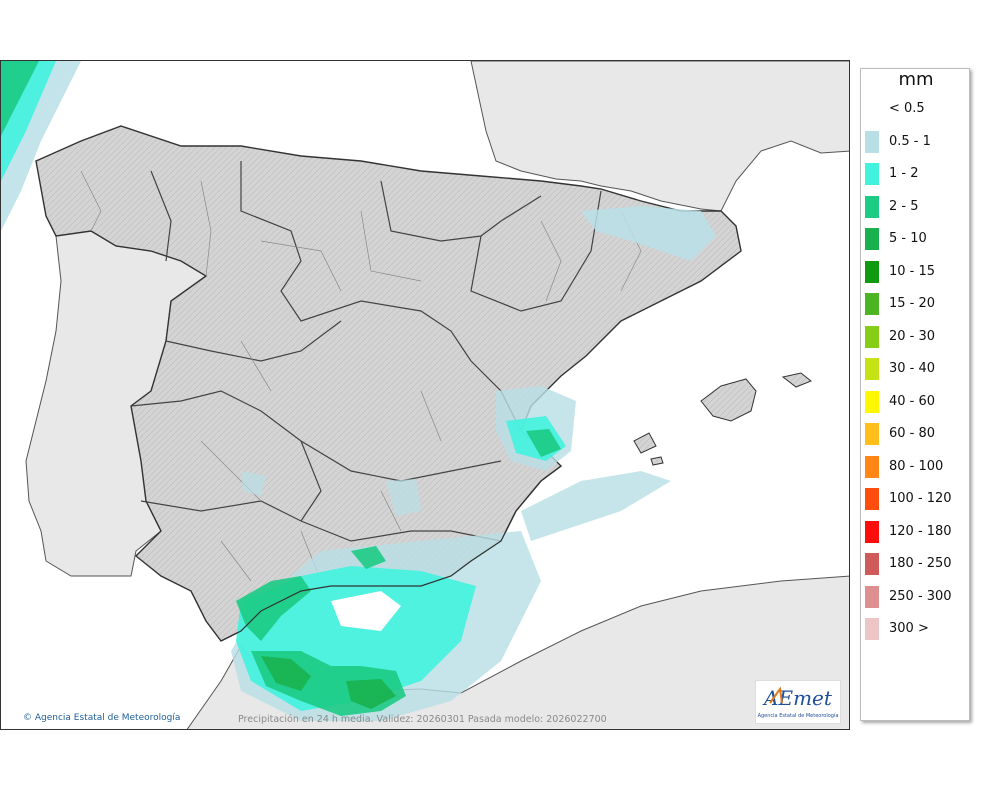 This screenshot has width=1000, height=790. What do you see at coordinates (908, 238) in the screenshot?
I see `legend-label: 5 - 10` at bounding box center [908, 238].